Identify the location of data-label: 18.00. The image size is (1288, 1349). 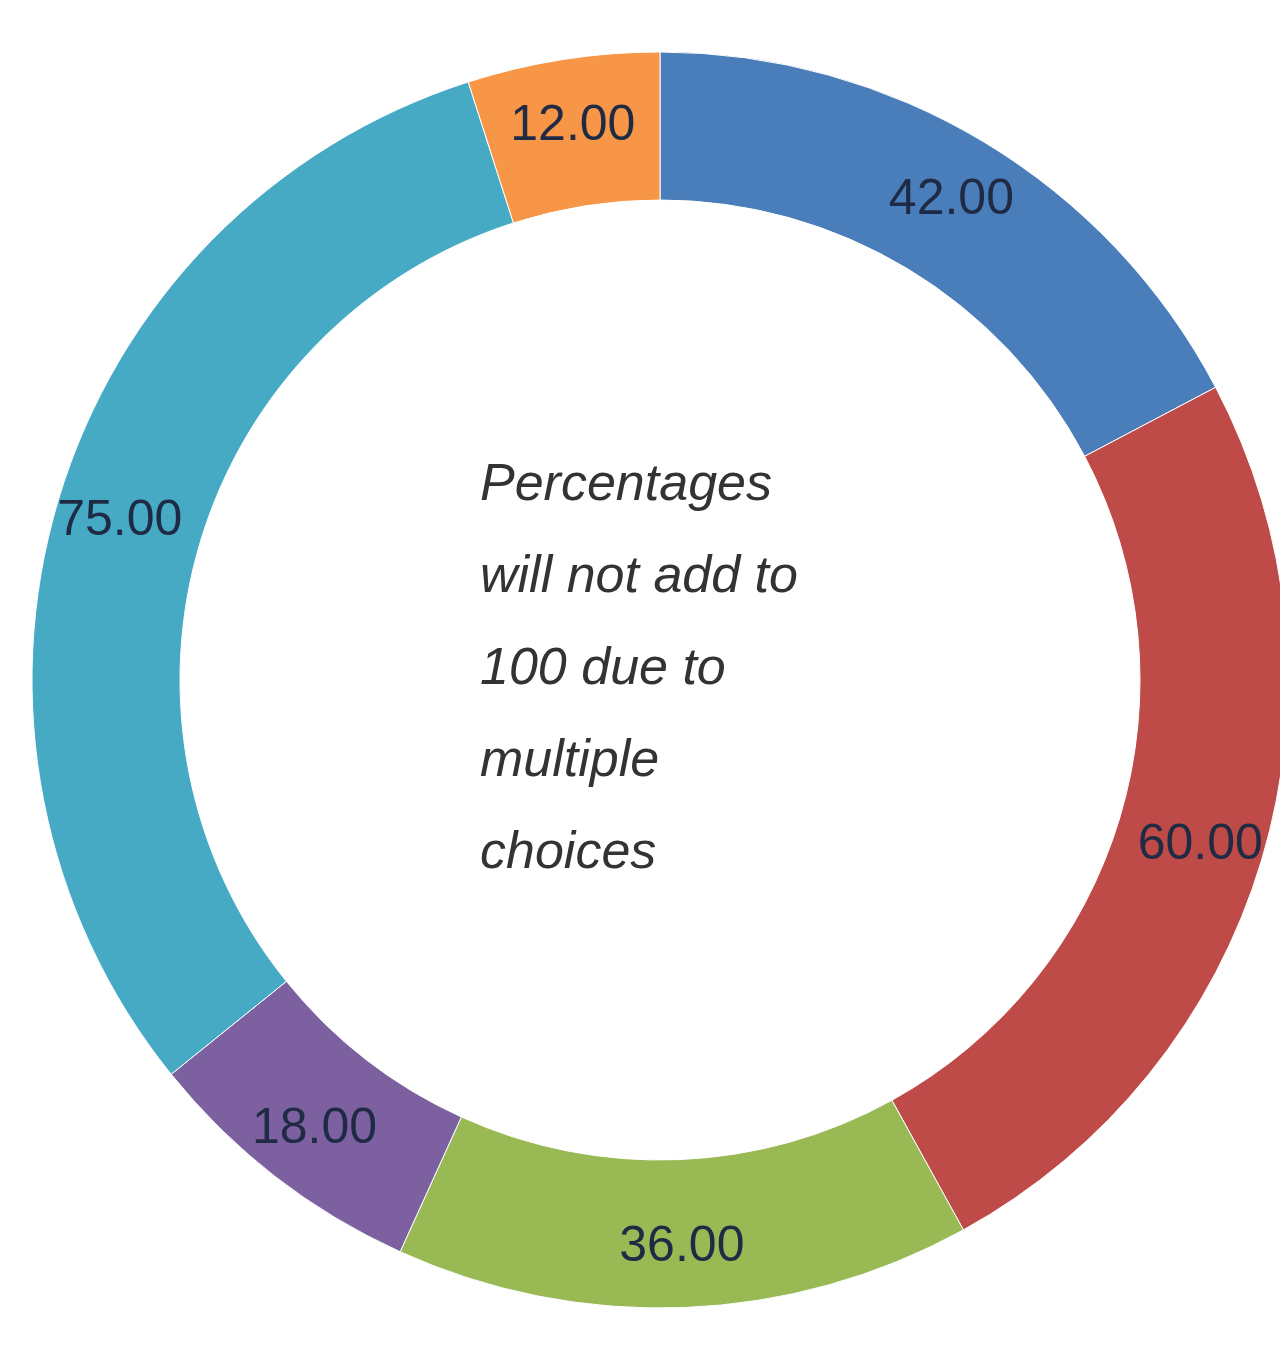
(314, 1125).